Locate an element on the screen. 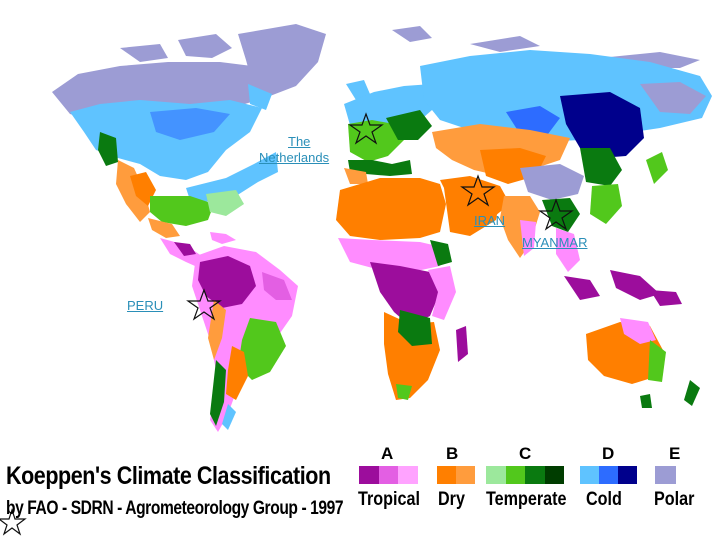 The image size is (720, 540). legend-title: Koeppen's Climate Classification is located at coordinates (168, 476).